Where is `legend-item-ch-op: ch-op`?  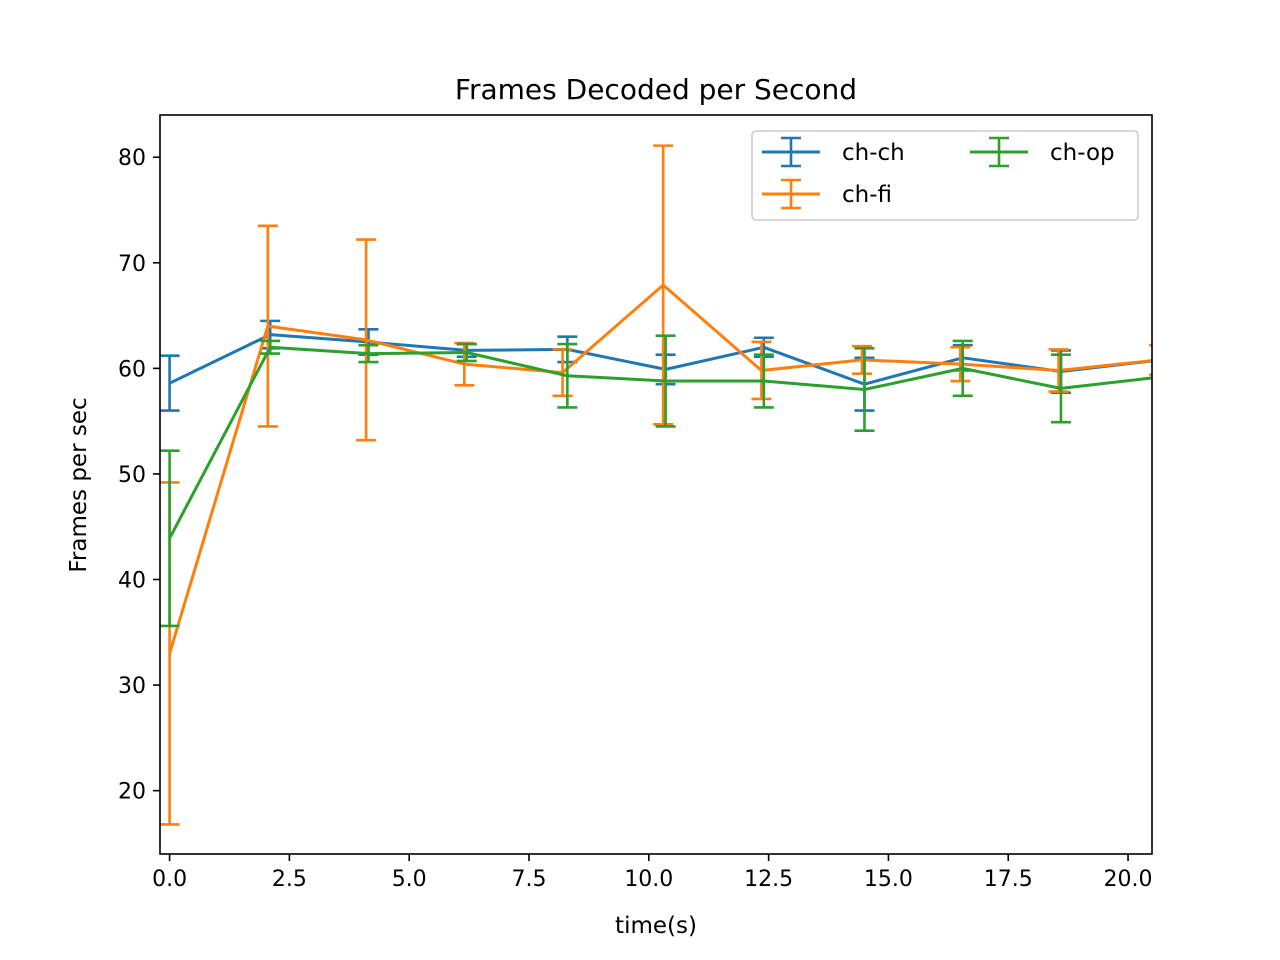
legend-item-ch-op: ch-op is located at coordinates (1042, 152).